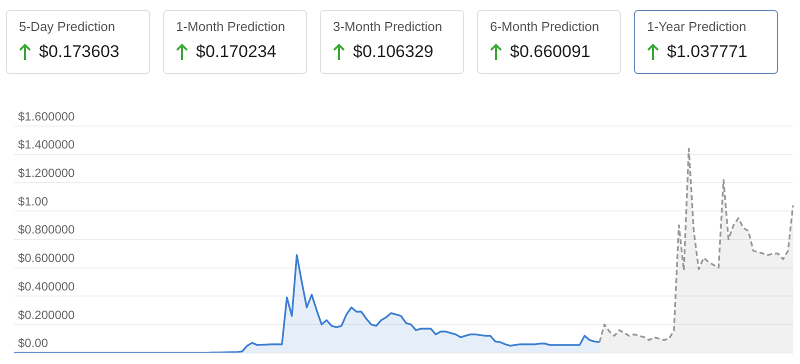  I want to click on text: $0.170234, so click(236, 52).